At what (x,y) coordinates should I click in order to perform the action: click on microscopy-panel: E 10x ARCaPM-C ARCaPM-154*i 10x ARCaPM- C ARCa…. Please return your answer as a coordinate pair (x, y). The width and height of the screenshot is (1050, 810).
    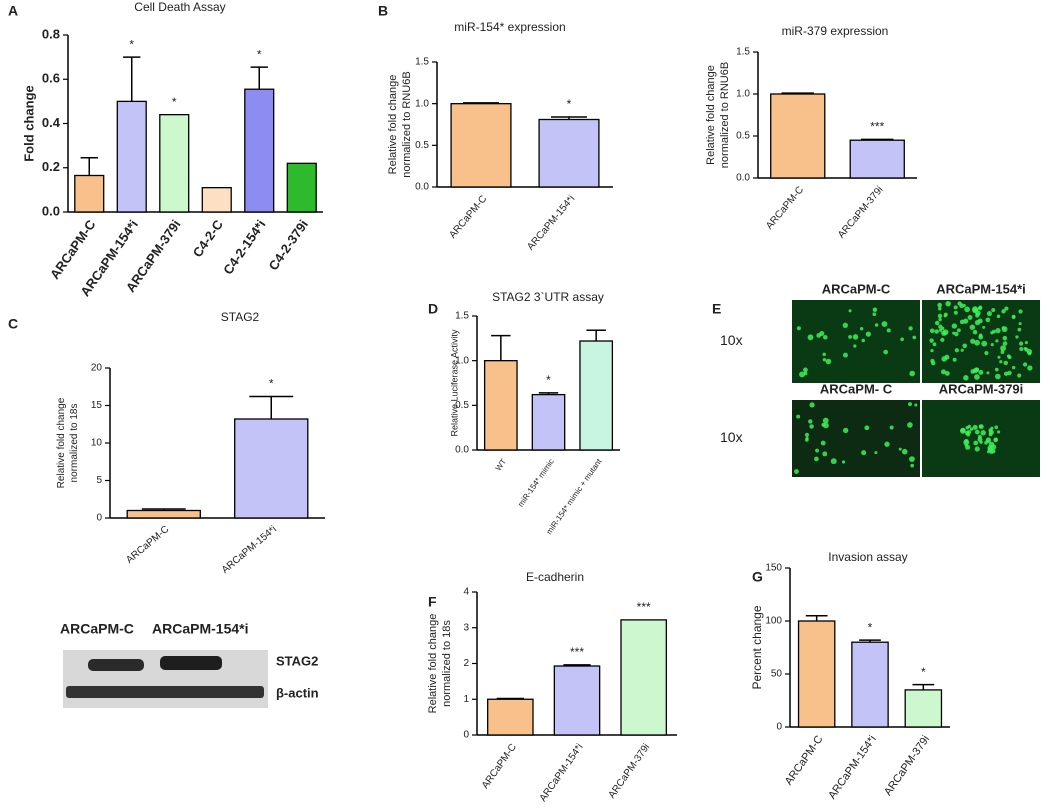
    Looking at the image, I should click on (876, 379).